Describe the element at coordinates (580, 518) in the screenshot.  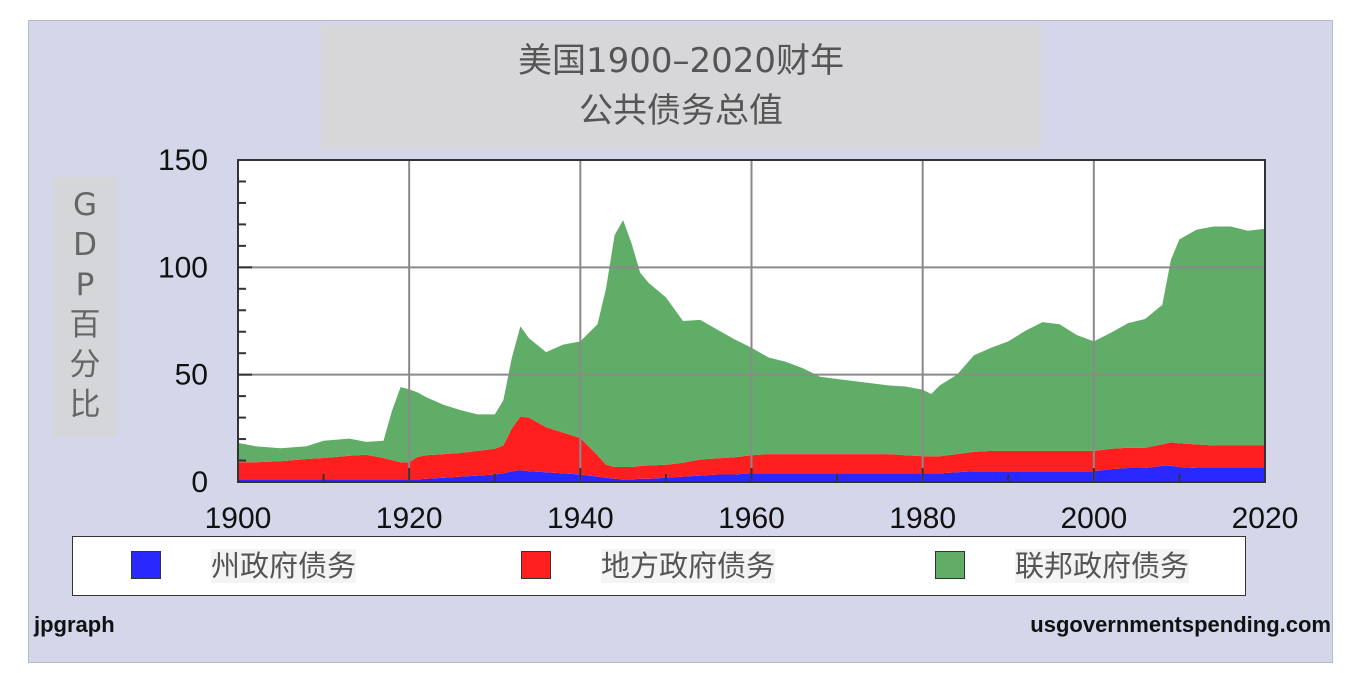
I see `x-tick-label-1940: 1940` at that location.